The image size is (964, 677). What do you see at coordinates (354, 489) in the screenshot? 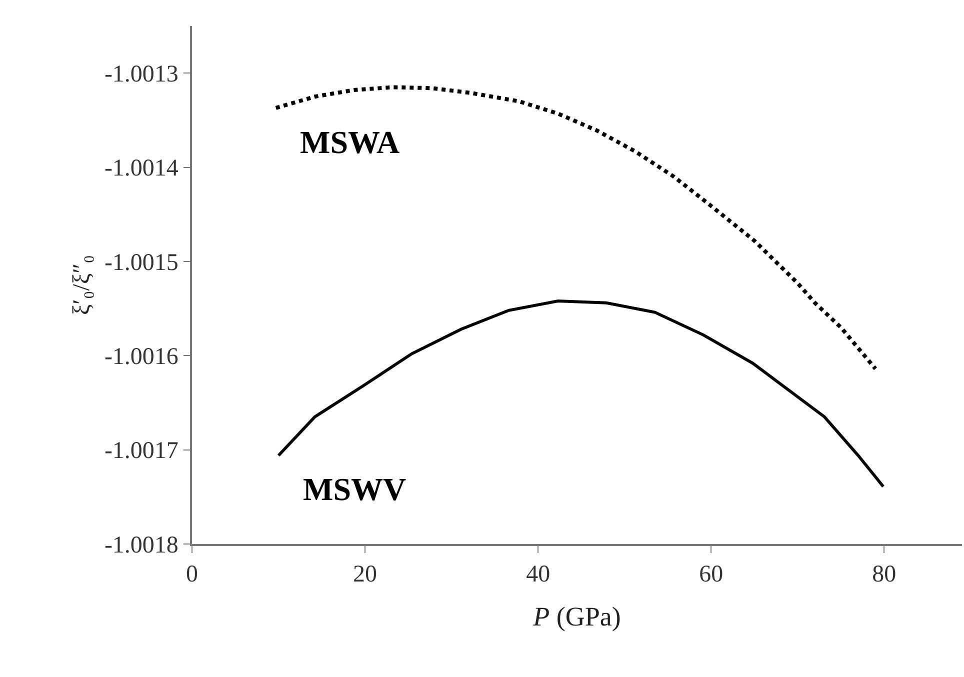
I see `series-label: MSWV` at bounding box center [354, 489].